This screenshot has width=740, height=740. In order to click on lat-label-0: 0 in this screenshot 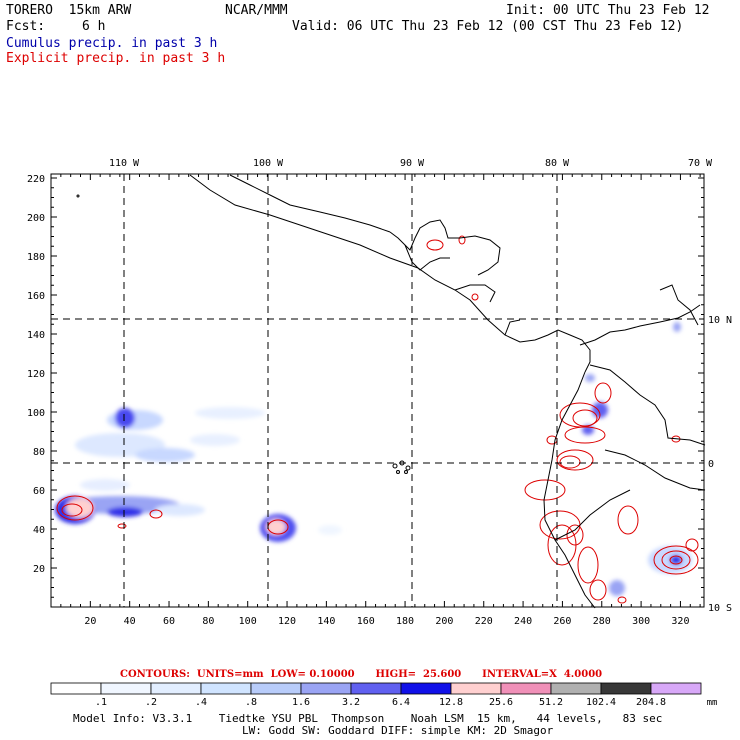, I will do `click(711, 464)`.